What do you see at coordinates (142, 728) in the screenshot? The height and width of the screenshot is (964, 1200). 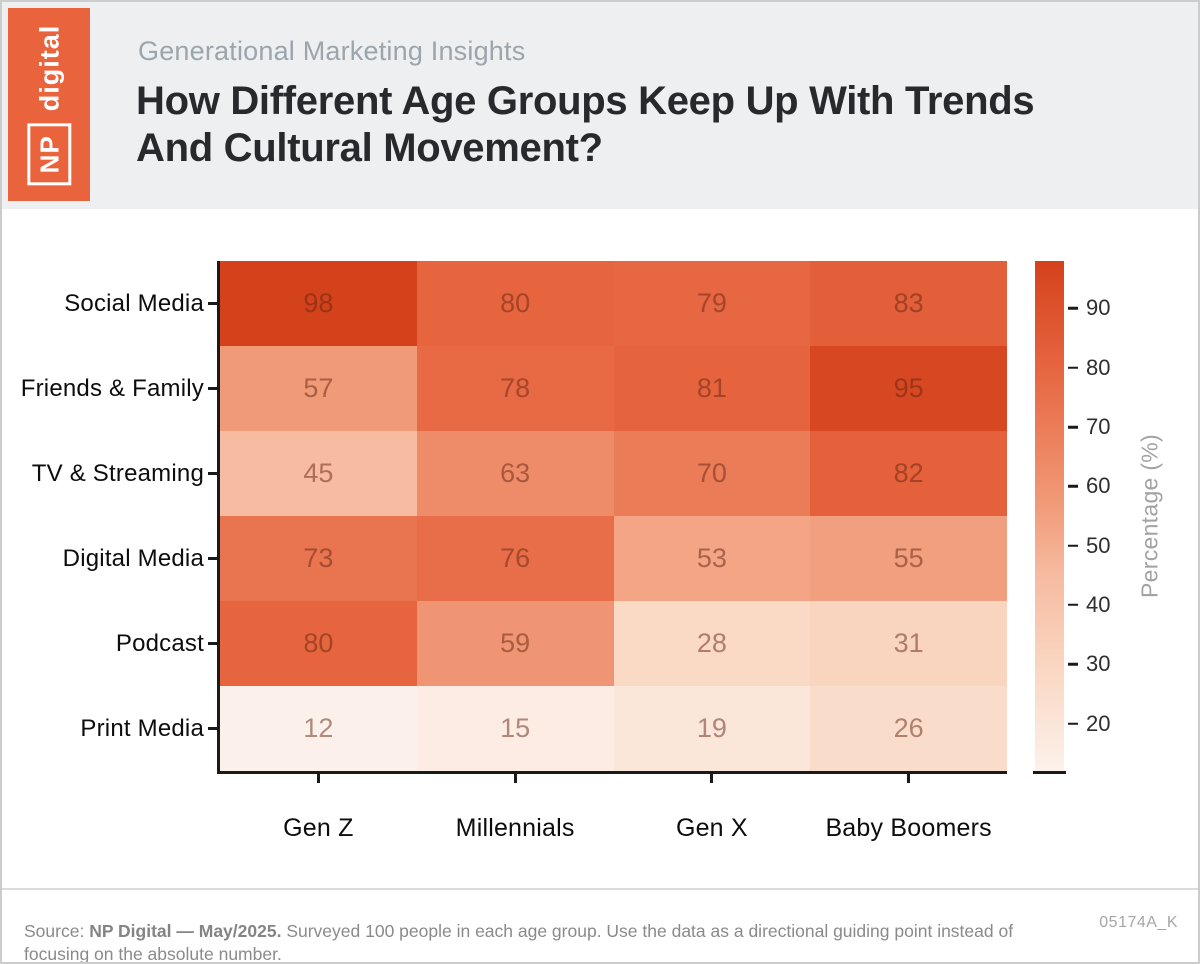 I see `y-axis-label: Print Media` at bounding box center [142, 728].